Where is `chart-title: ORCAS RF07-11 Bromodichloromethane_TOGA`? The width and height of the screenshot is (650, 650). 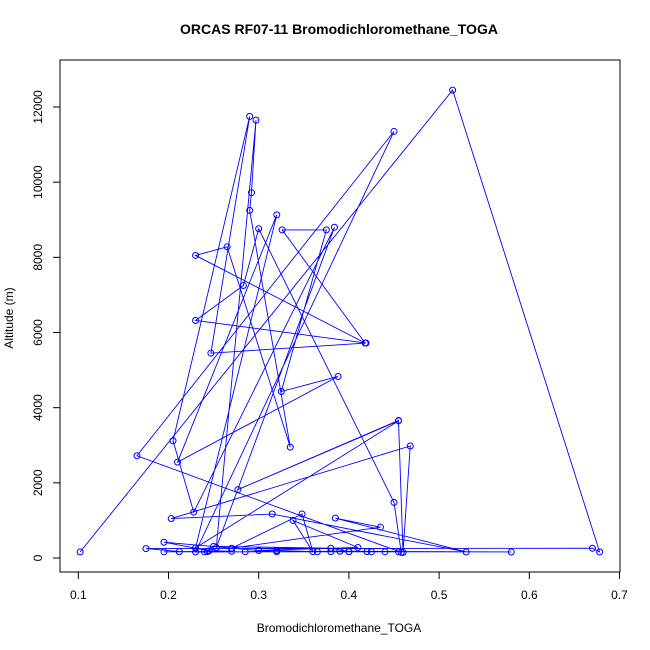 chart-title: ORCAS RF07-11 Bromodichloromethane_TOGA is located at coordinates (339, 29).